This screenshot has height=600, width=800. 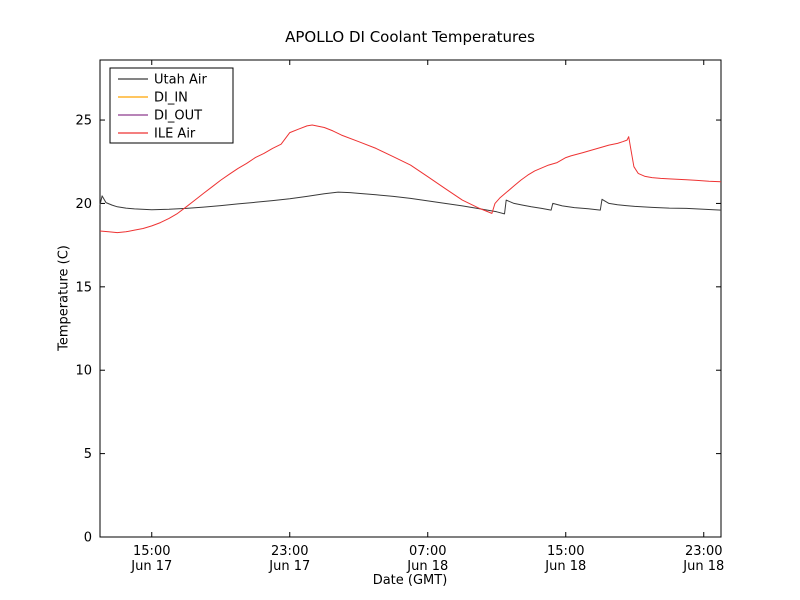 What do you see at coordinates (83, 287) in the screenshot?
I see `y-tick-label: 15` at bounding box center [83, 287].